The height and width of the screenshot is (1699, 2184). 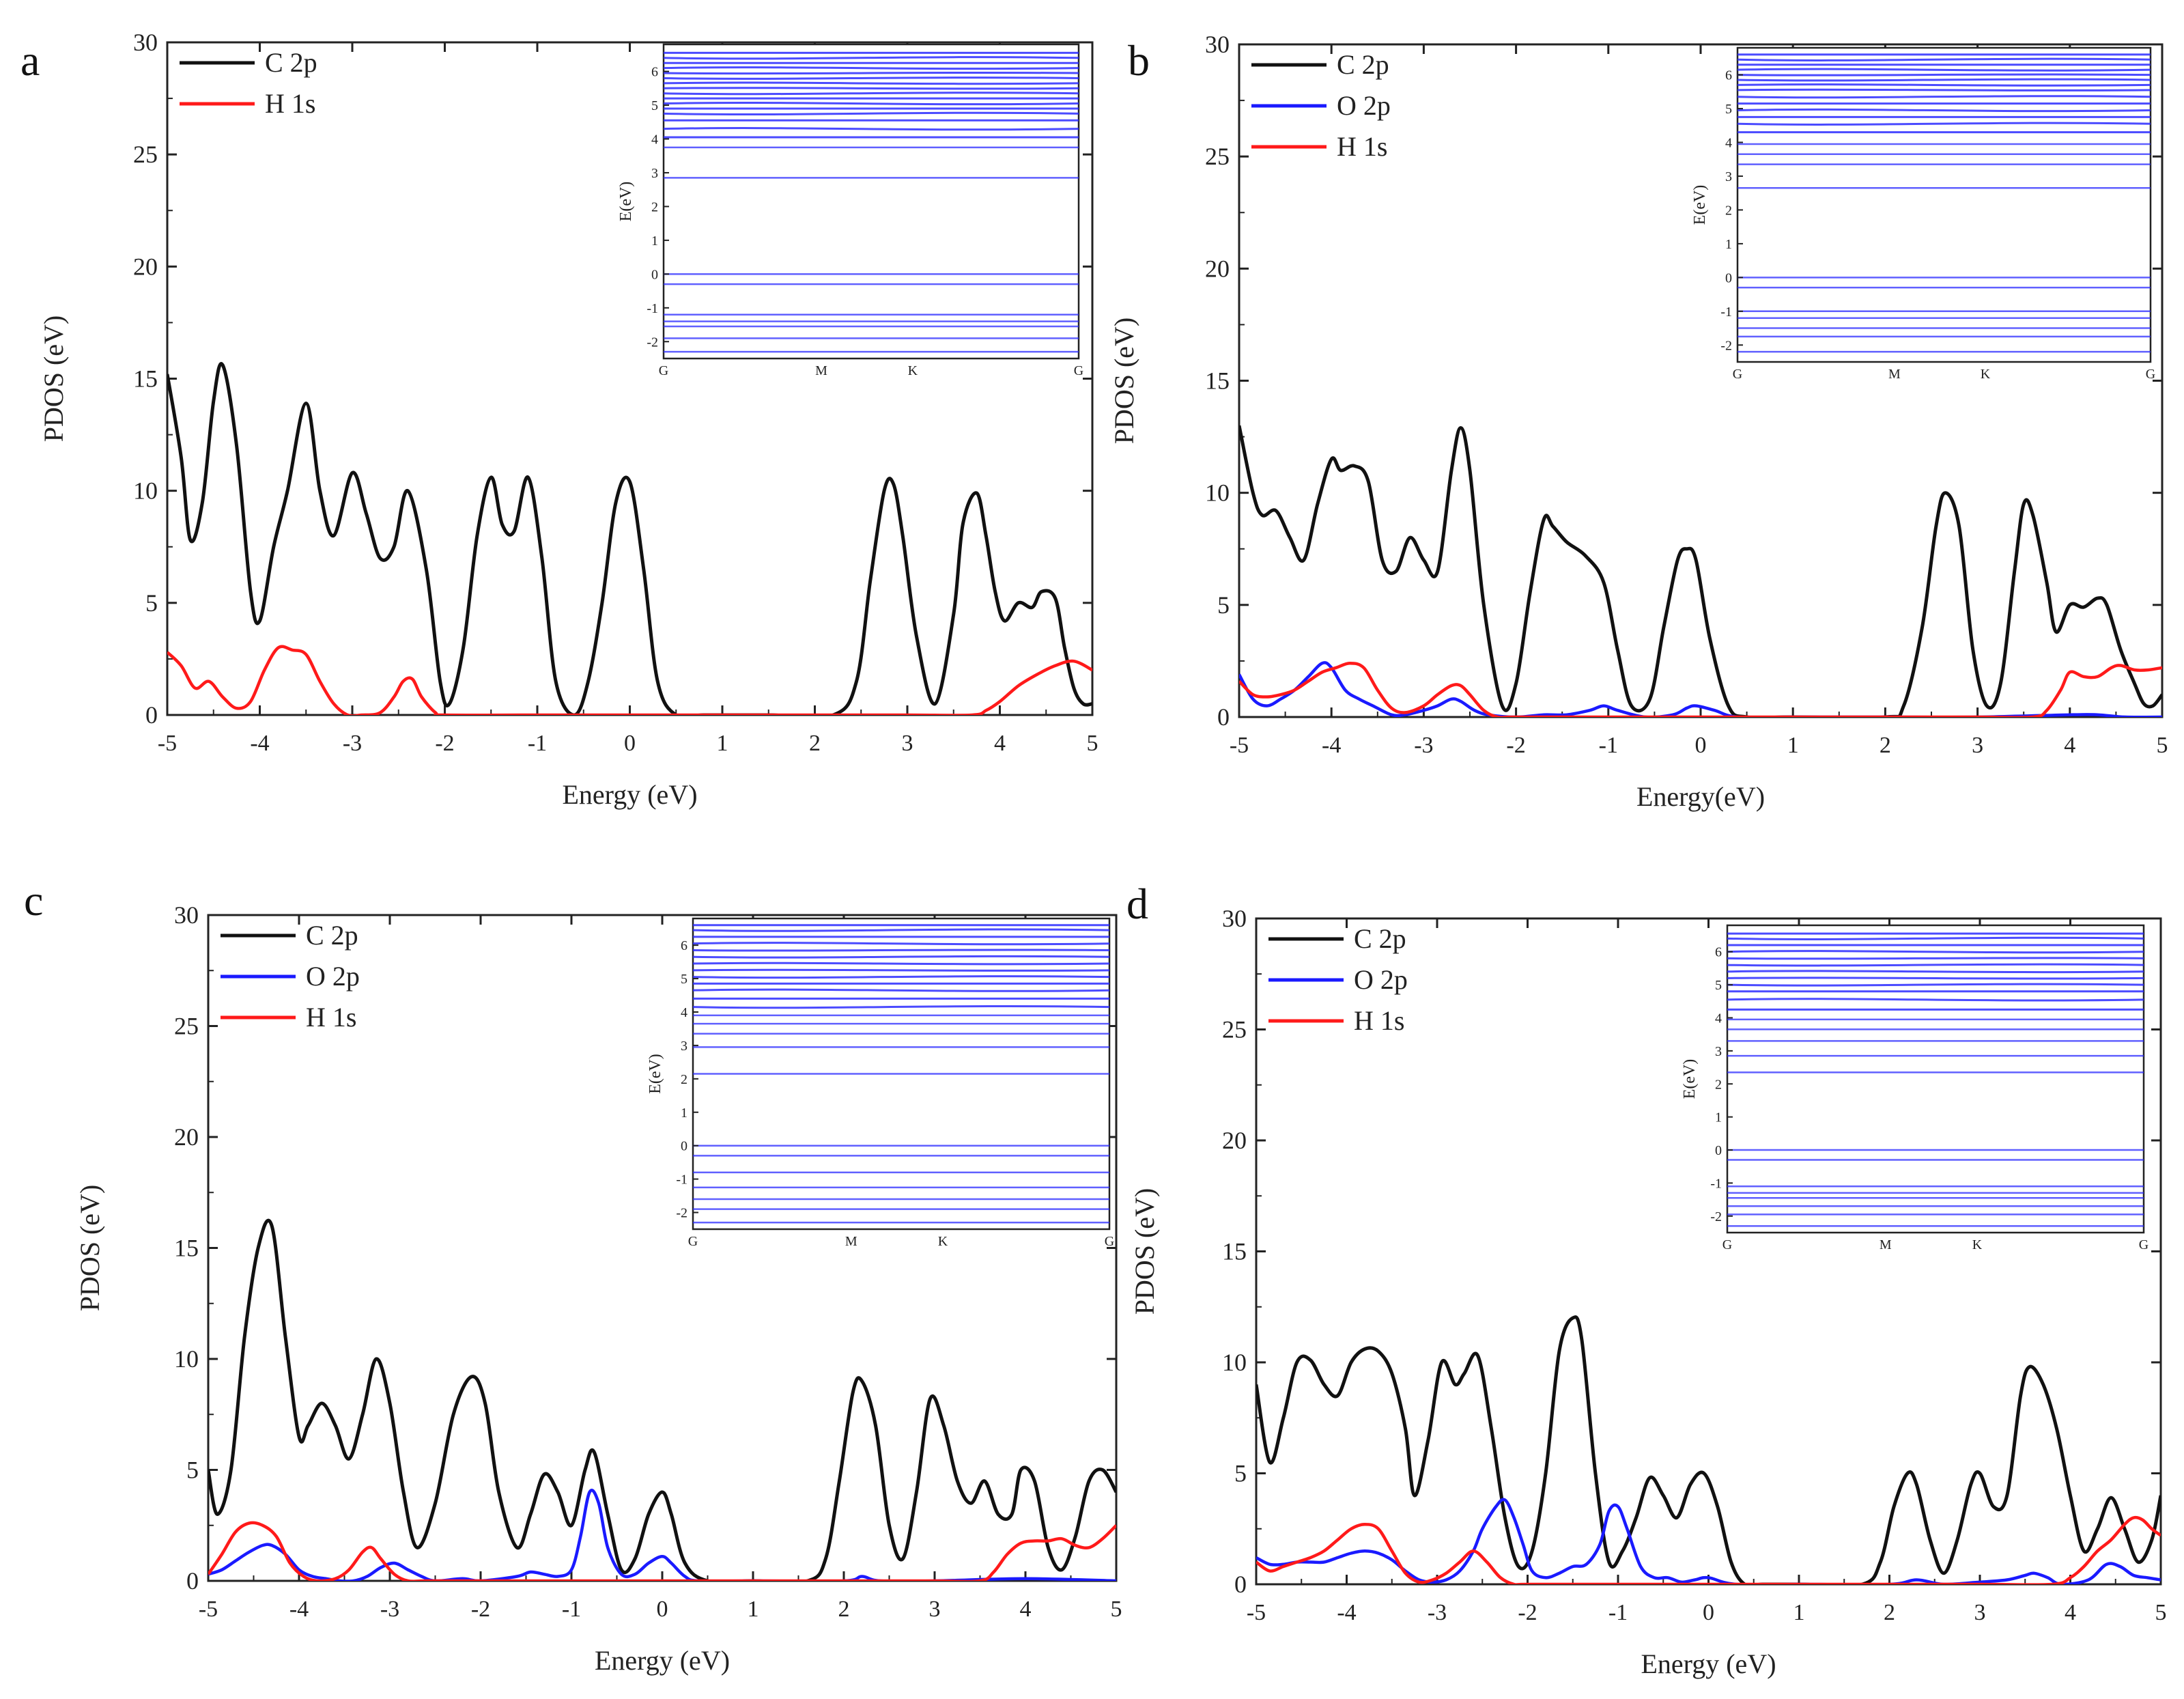 I want to click on panel-label: d, so click(x=1137, y=904).